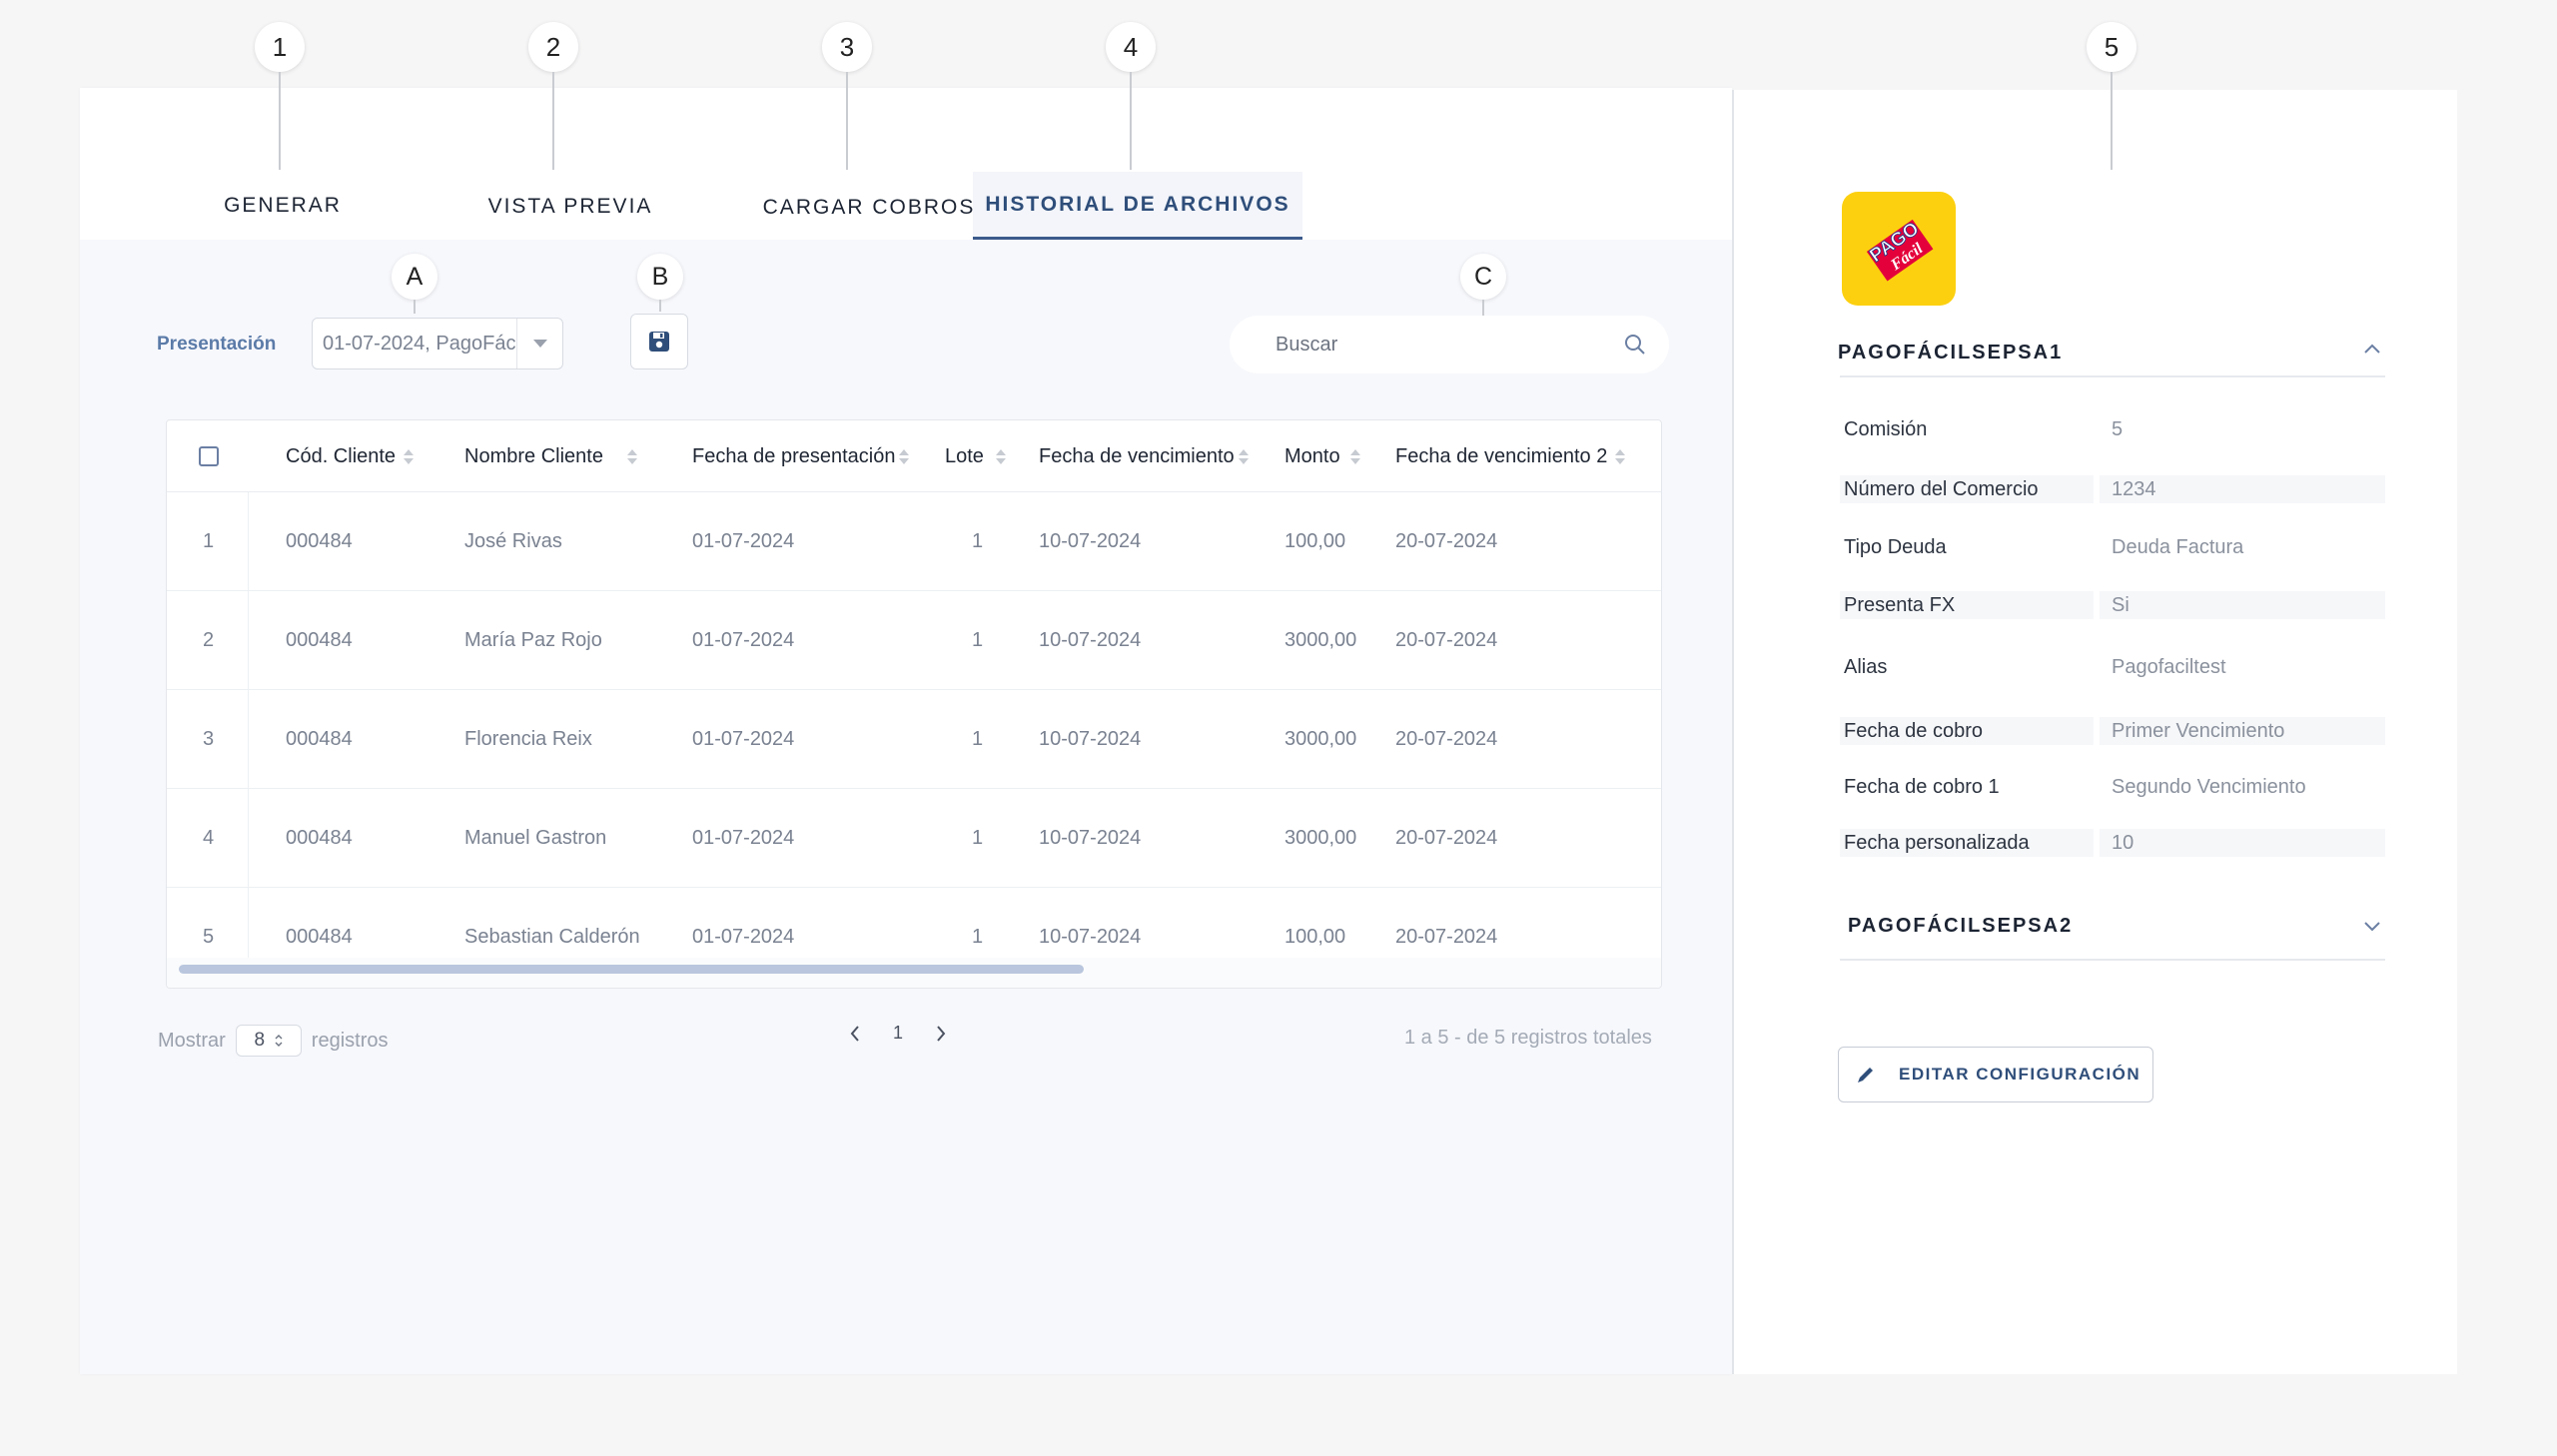 Image resolution: width=2557 pixels, height=1456 pixels. I want to click on header-fecha-vencimiento-label: Fecha de vencimiento, so click(1137, 455).